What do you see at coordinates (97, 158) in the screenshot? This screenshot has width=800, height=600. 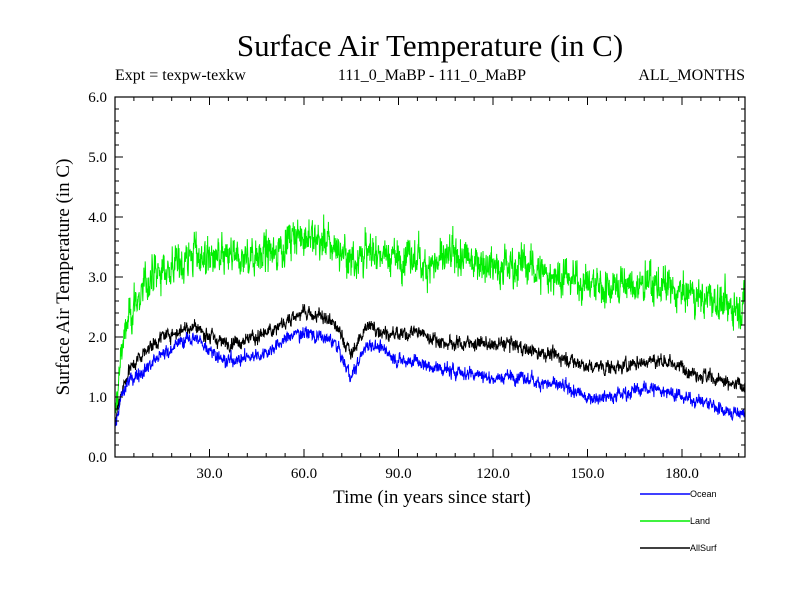 I see `y-tick-label: 5.0` at bounding box center [97, 158].